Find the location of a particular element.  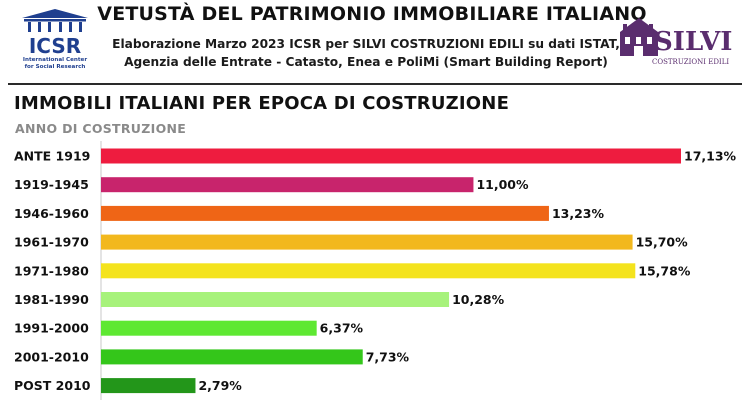

category-label: 2001-2010 is located at coordinates (51, 356).